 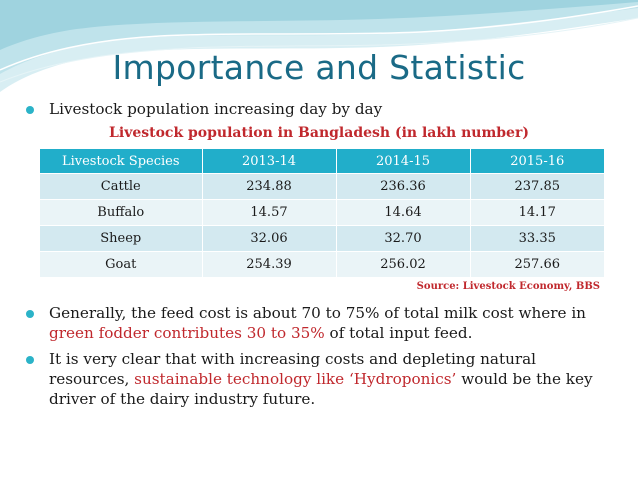 I want to click on column-header: 2015-16, so click(x=537, y=161).